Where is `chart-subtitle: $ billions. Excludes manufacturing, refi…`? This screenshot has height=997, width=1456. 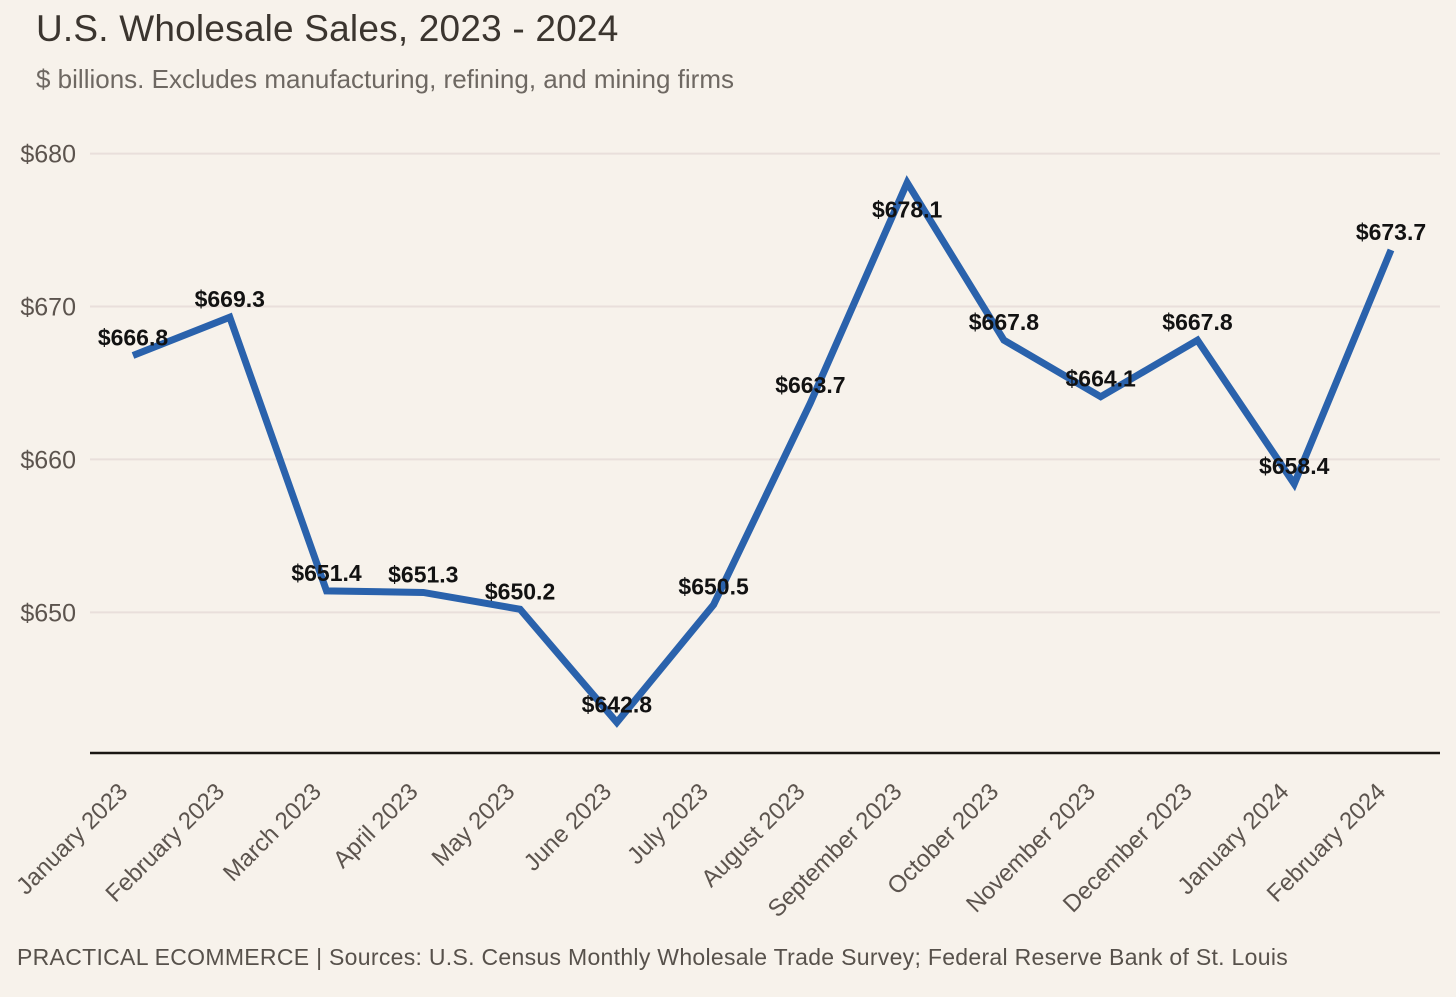
chart-subtitle: $ billions. Excludes manufacturing, refi… is located at coordinates (385, 79).